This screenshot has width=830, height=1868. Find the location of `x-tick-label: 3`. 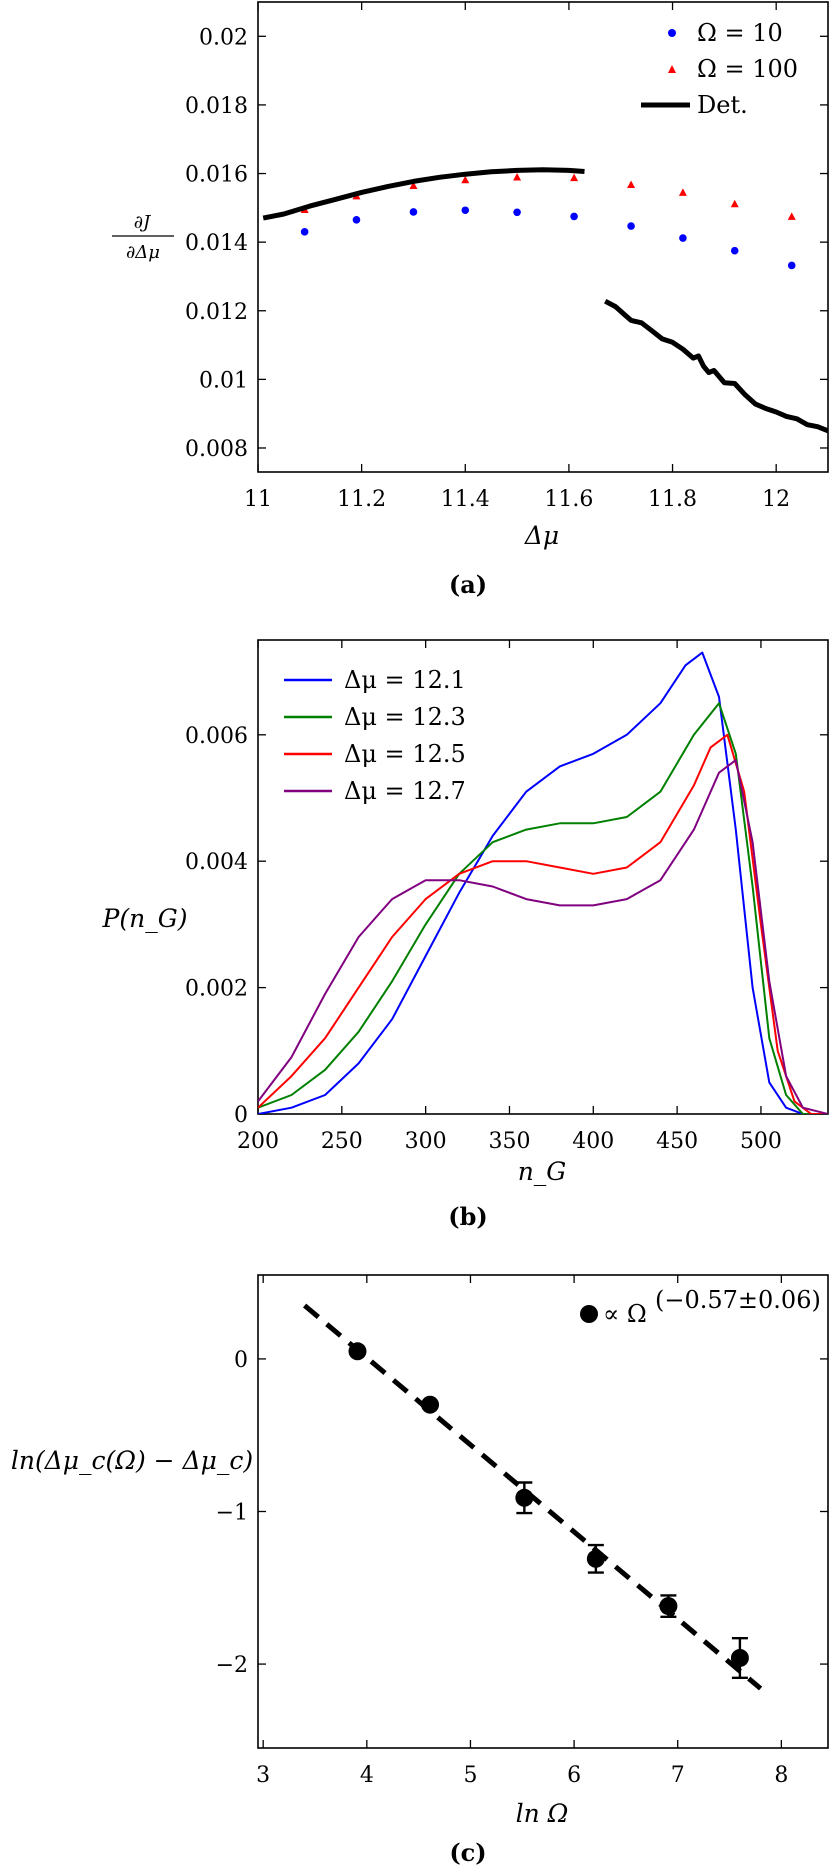

x-tick-label: 3 is located at coordinates (263, 1775).